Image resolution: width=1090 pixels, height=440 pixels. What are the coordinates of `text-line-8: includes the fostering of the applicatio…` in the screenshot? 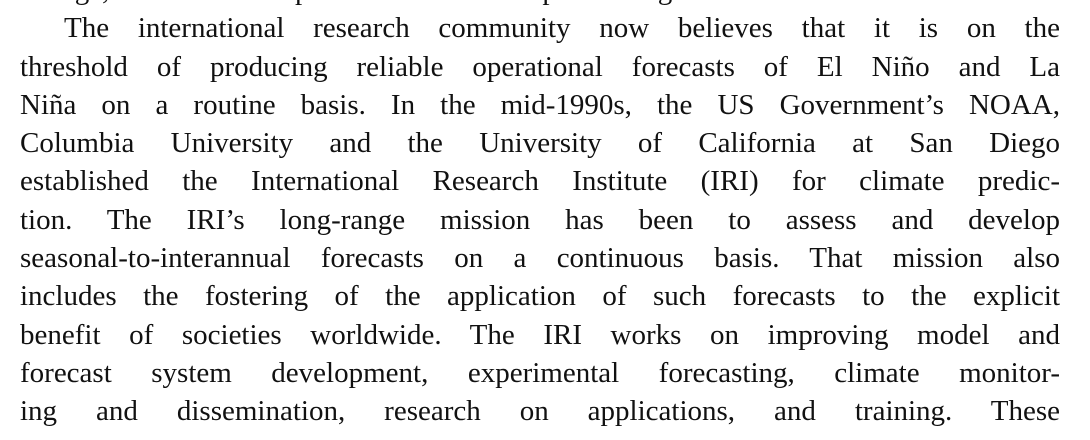 It's located at (540, 296).